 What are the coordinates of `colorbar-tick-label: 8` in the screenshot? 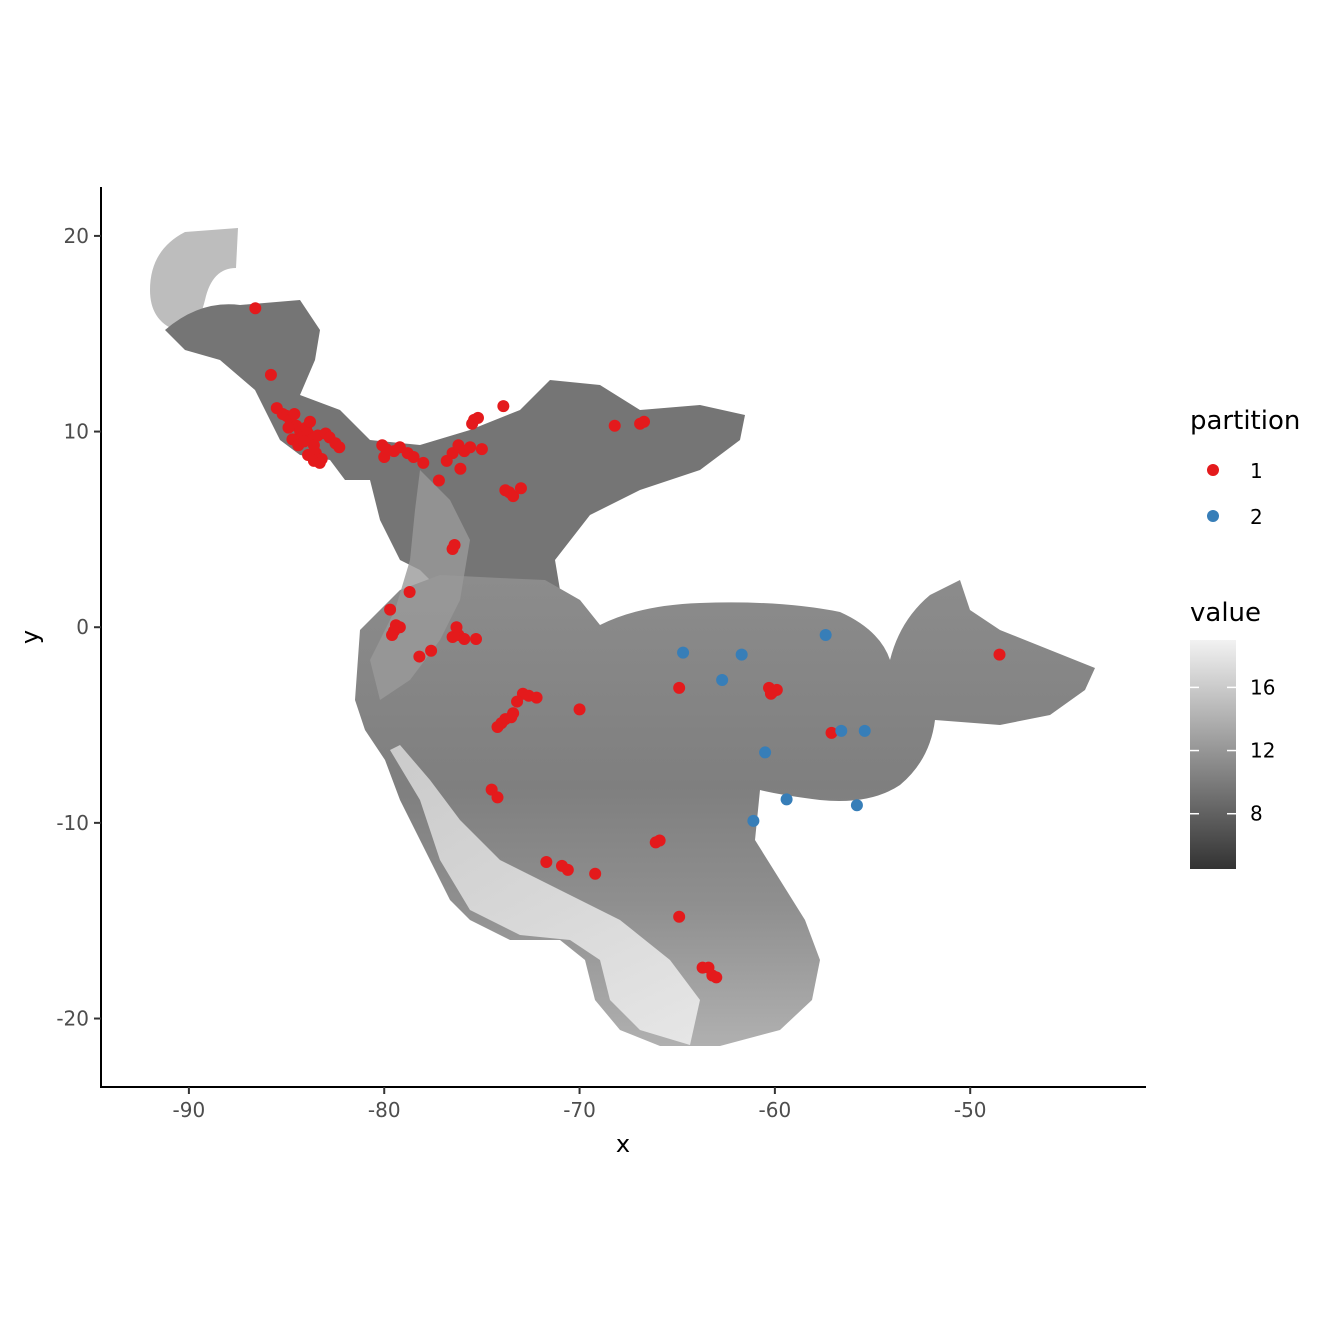 It's located at (1256, 814).